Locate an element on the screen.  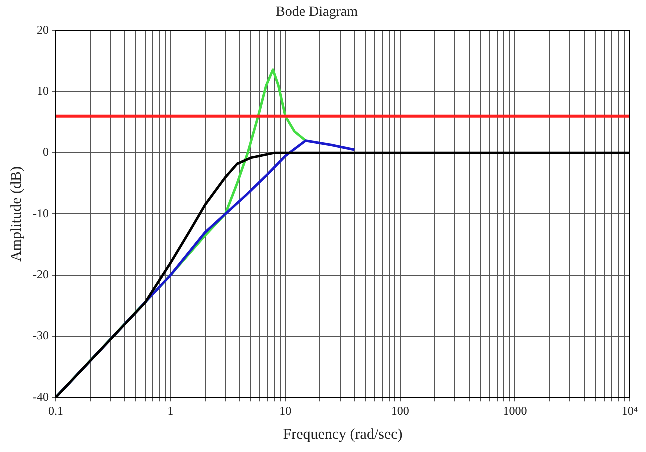
y-tick-label: -30 is located at coordinates (40, 335).